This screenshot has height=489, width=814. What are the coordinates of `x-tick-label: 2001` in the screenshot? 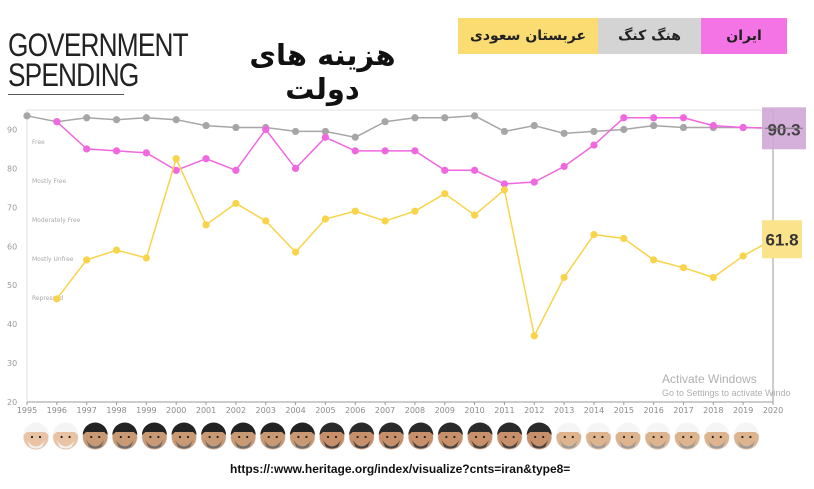 It's located at (206, 410).